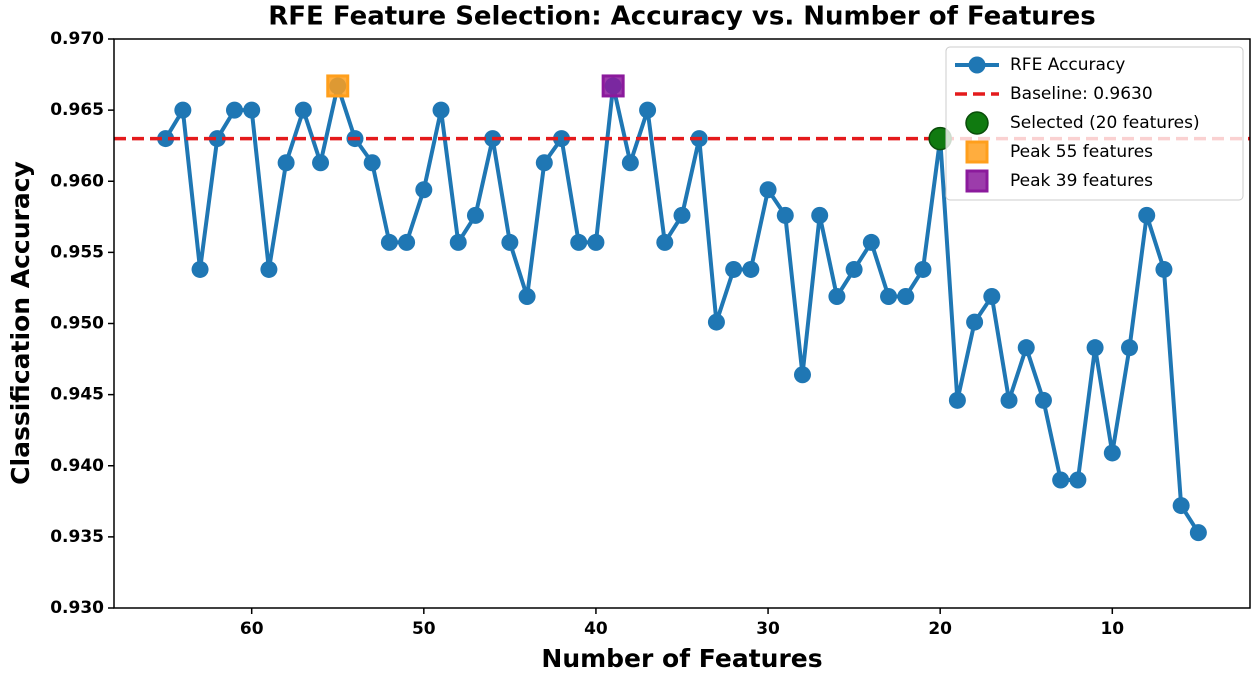 This screenshot has width=1254, height=674. I want to click on legend-label: Peak 39 features, so click(1081, 181).